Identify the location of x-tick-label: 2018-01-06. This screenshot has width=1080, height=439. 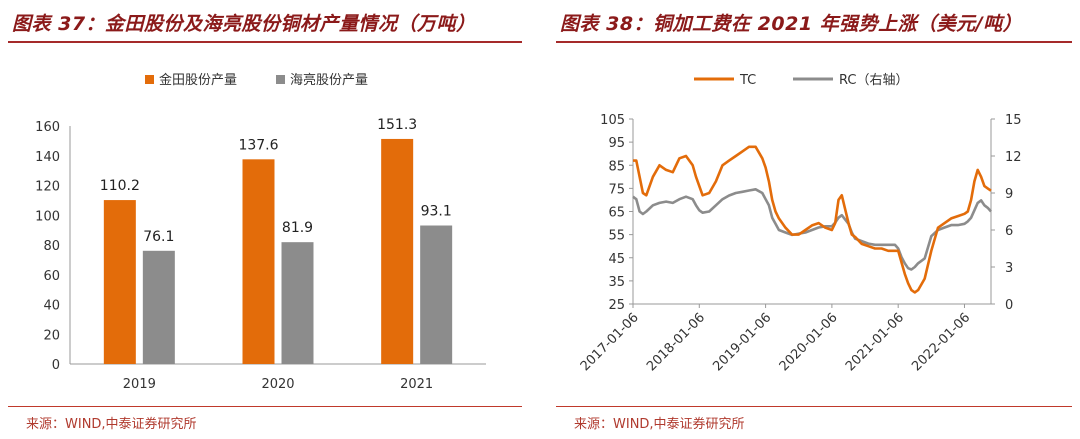
(676, 342).